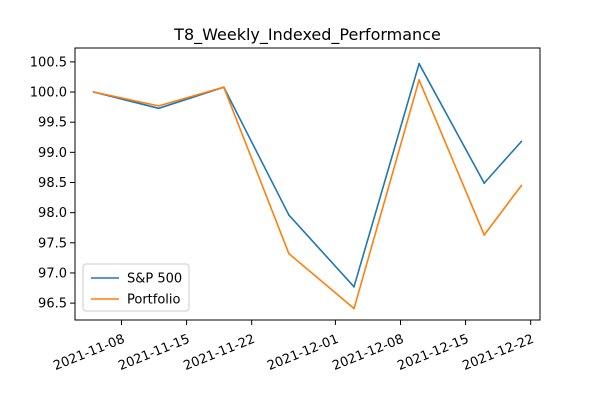  Describe the element at coordinates (48, 62) in the screenshot. I see `y-tick-label: 100.5` at that location.